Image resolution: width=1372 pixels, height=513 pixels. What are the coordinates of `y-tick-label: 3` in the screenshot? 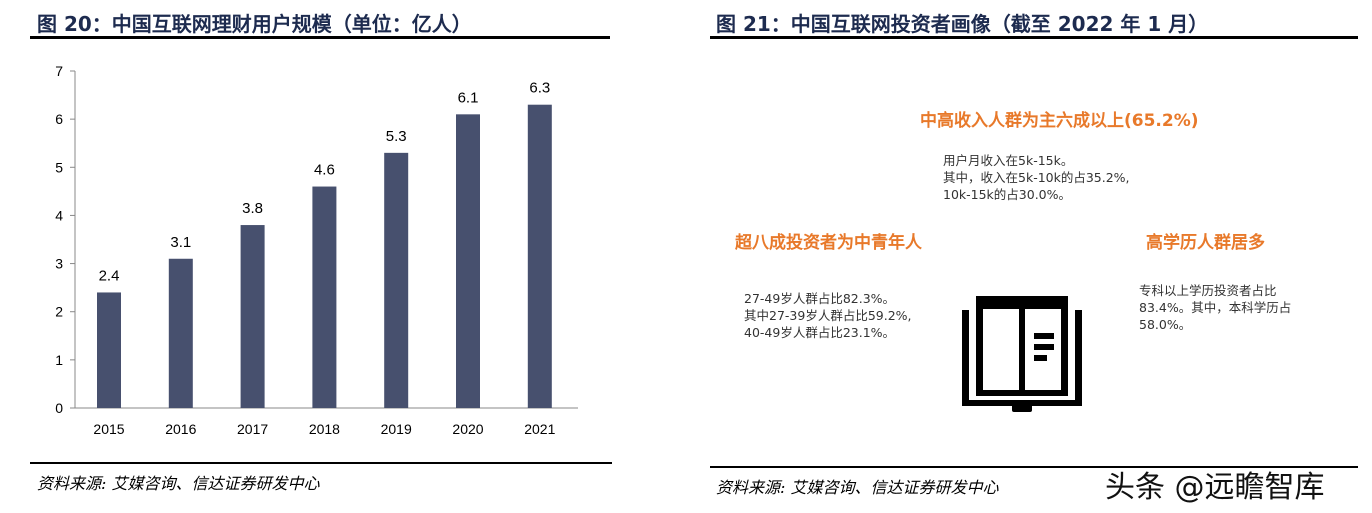 It's located at (59, 264).